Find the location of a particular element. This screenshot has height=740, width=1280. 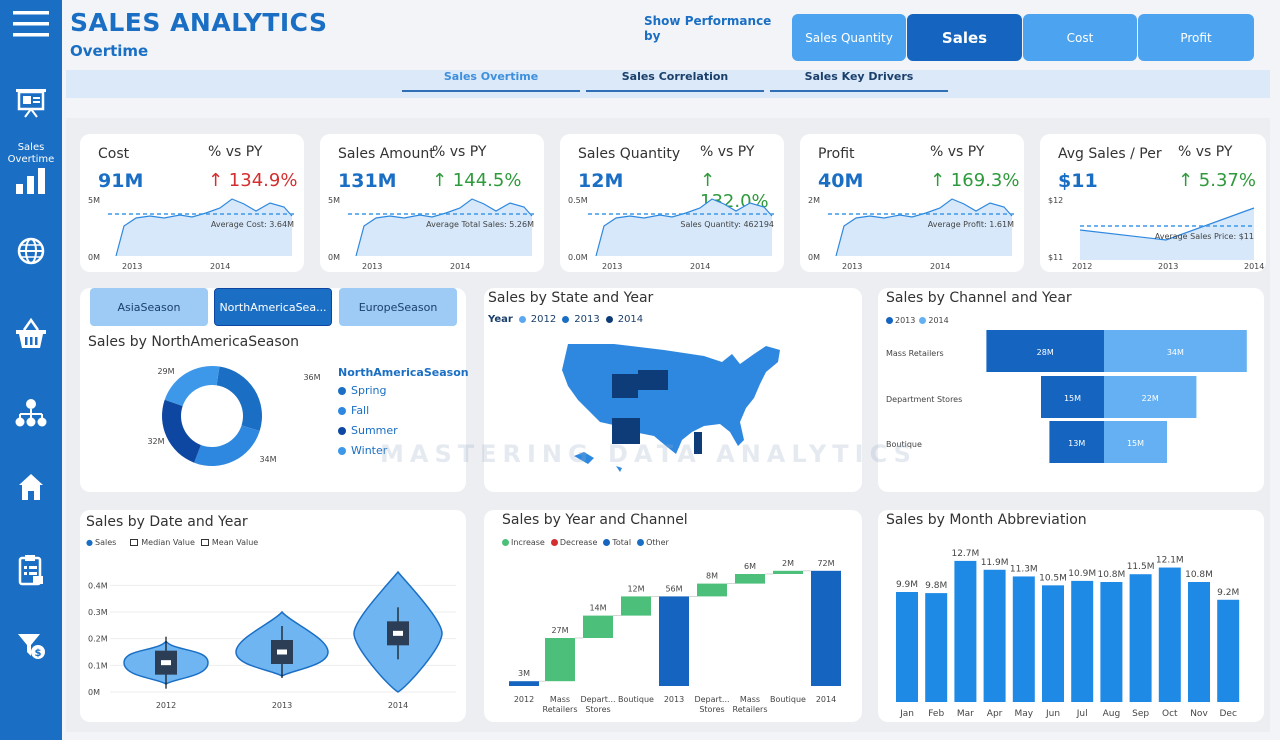

channel-category-label: Department Stores is located at coordinates (924, 399).